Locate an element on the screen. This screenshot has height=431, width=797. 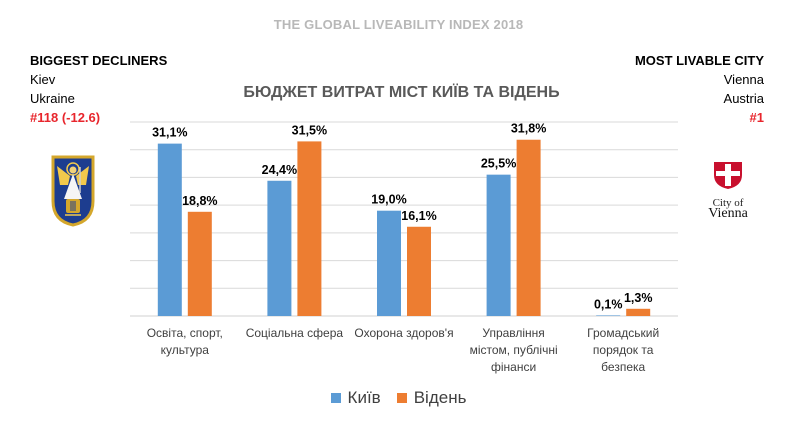
data-label-kyiv-3: 25,5% is located at coordinates (498, 164).